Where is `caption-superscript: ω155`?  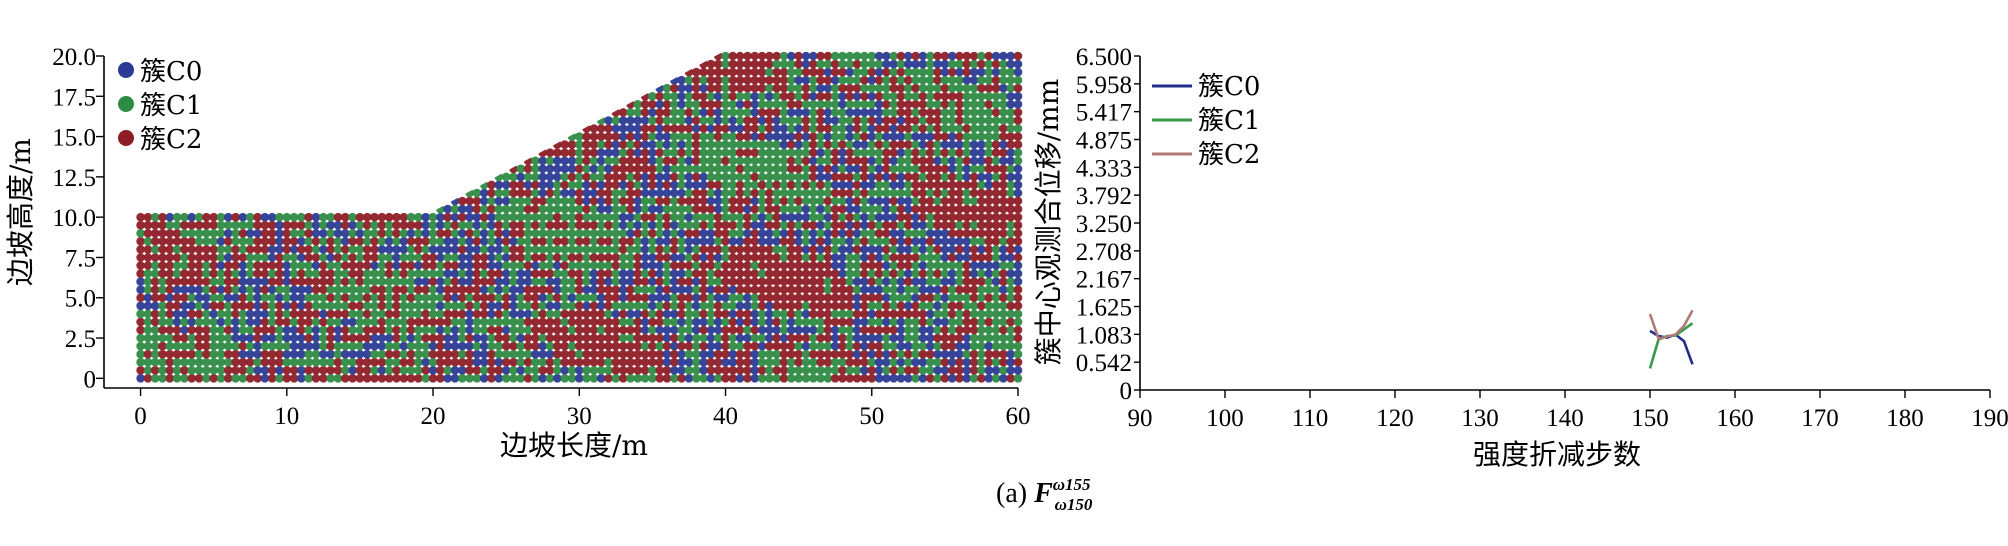
caption-superscript: ω155 is located at coordinates (1072, 484).